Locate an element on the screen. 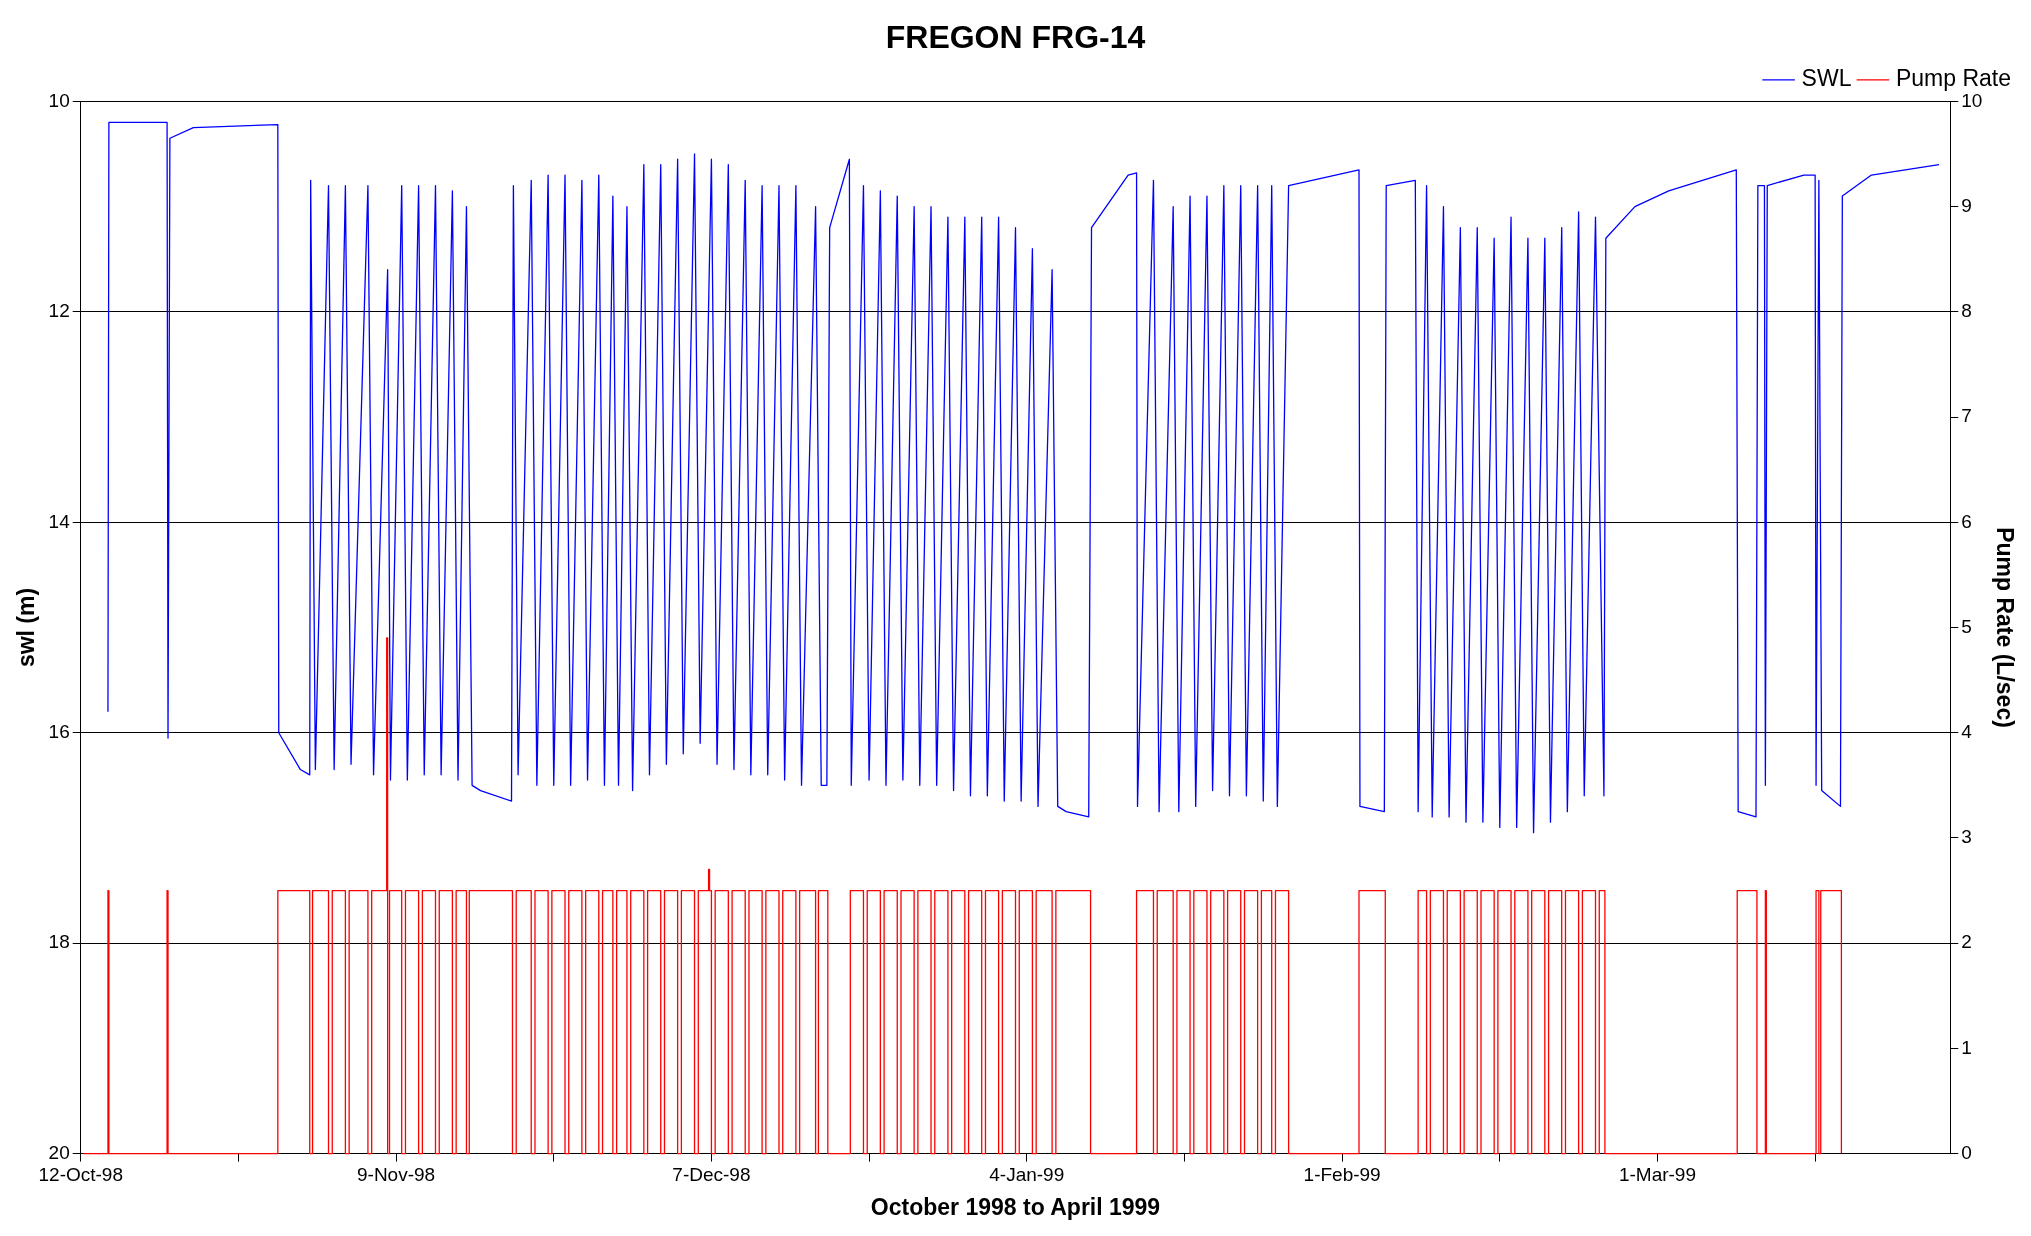 This screenshot has width=2031, height=1236. y2-tick-label: 10 is located at coordinates (1972, 100).